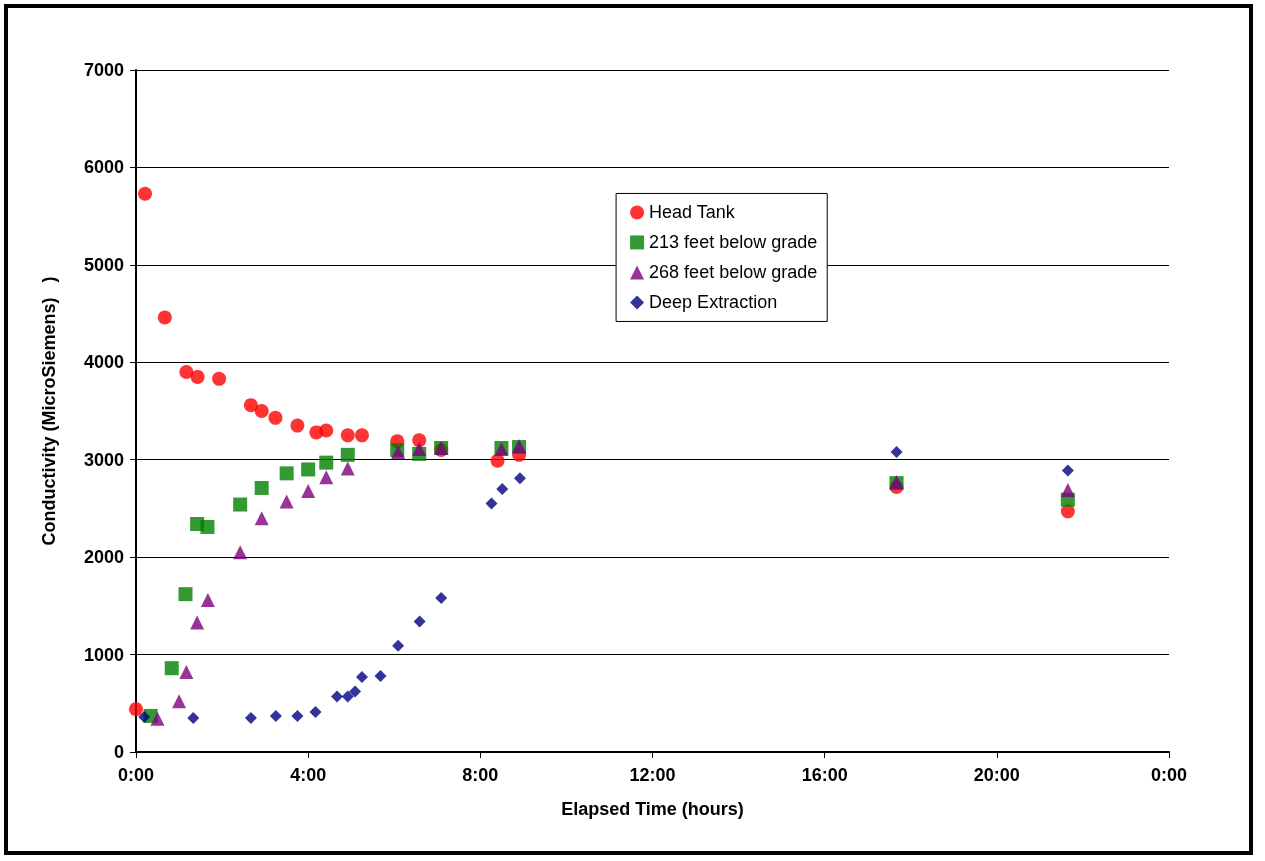 The width and height of the screenshot is (1265, 861). I want to click on y-tick-label: 0, so click(118, 752).